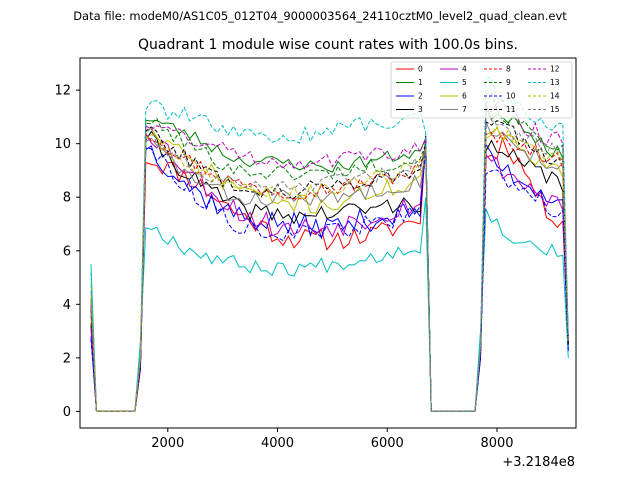  I want to click on legend-label-13: 13, so click(555, 82).